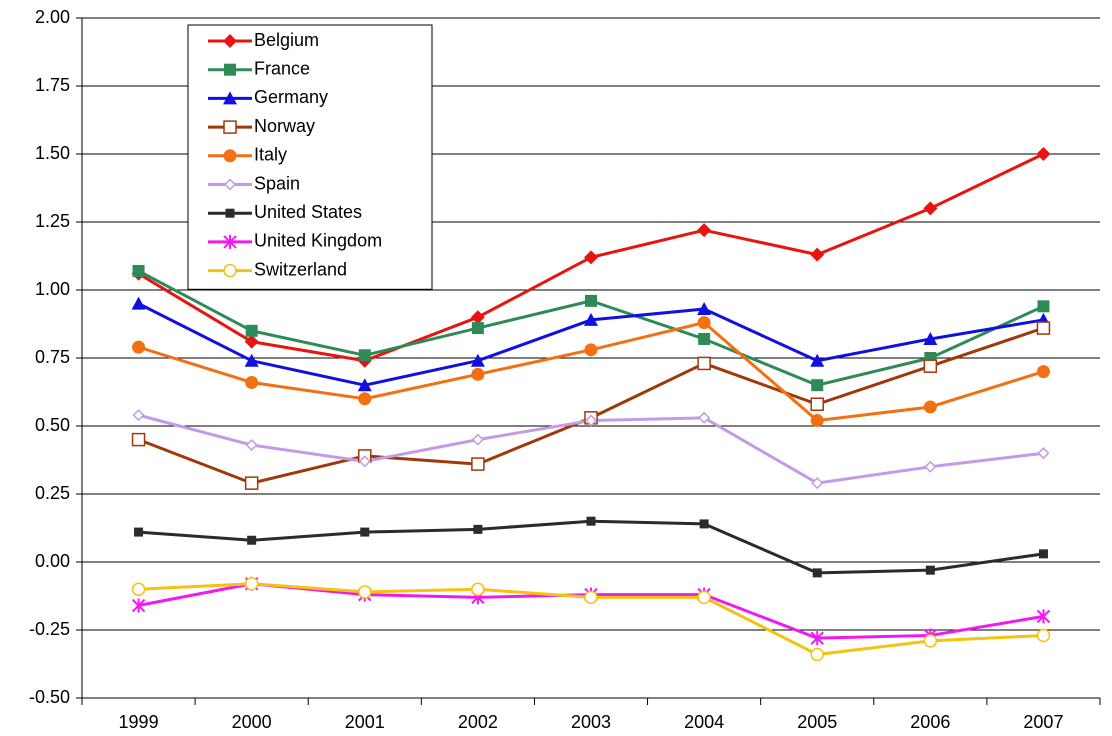  What do you see at coordinates (365, 722) in the screenshot?
I see `x-tick-label: 2001` at bounding box center [365, 722].